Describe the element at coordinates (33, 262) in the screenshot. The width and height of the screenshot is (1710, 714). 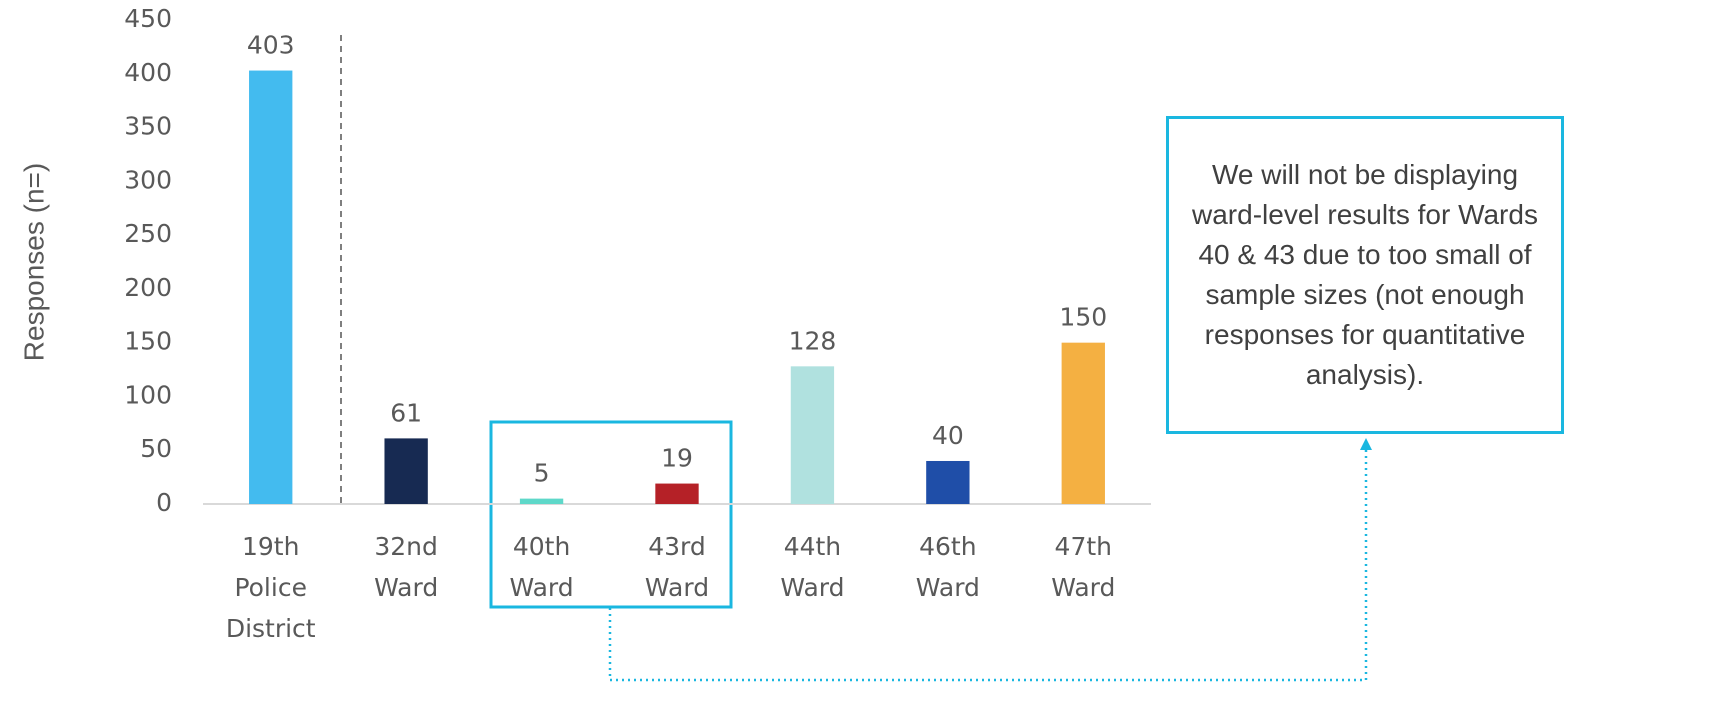
I see `y-axis-label: Responses (n=)` at that location.